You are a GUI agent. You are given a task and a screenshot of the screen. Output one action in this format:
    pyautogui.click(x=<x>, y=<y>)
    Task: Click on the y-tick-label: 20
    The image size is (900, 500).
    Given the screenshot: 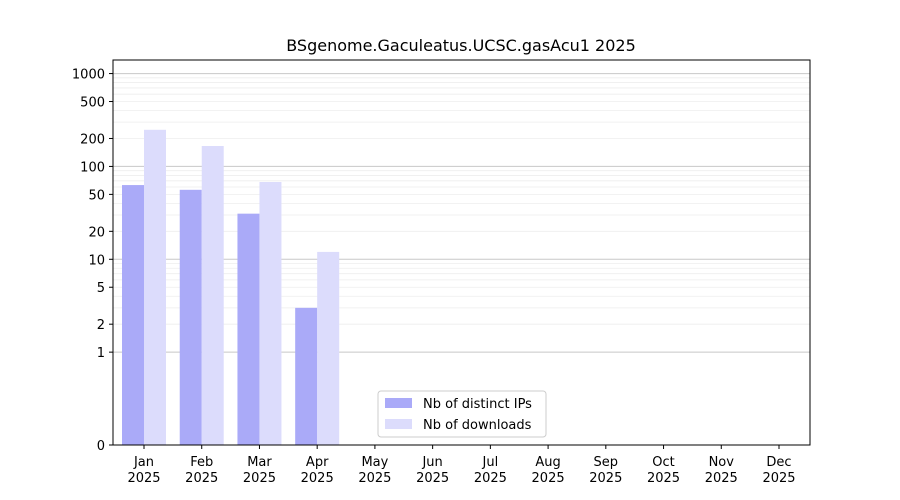 What is the action you would take?
    pyautogui.click(x=96, y=232)
    